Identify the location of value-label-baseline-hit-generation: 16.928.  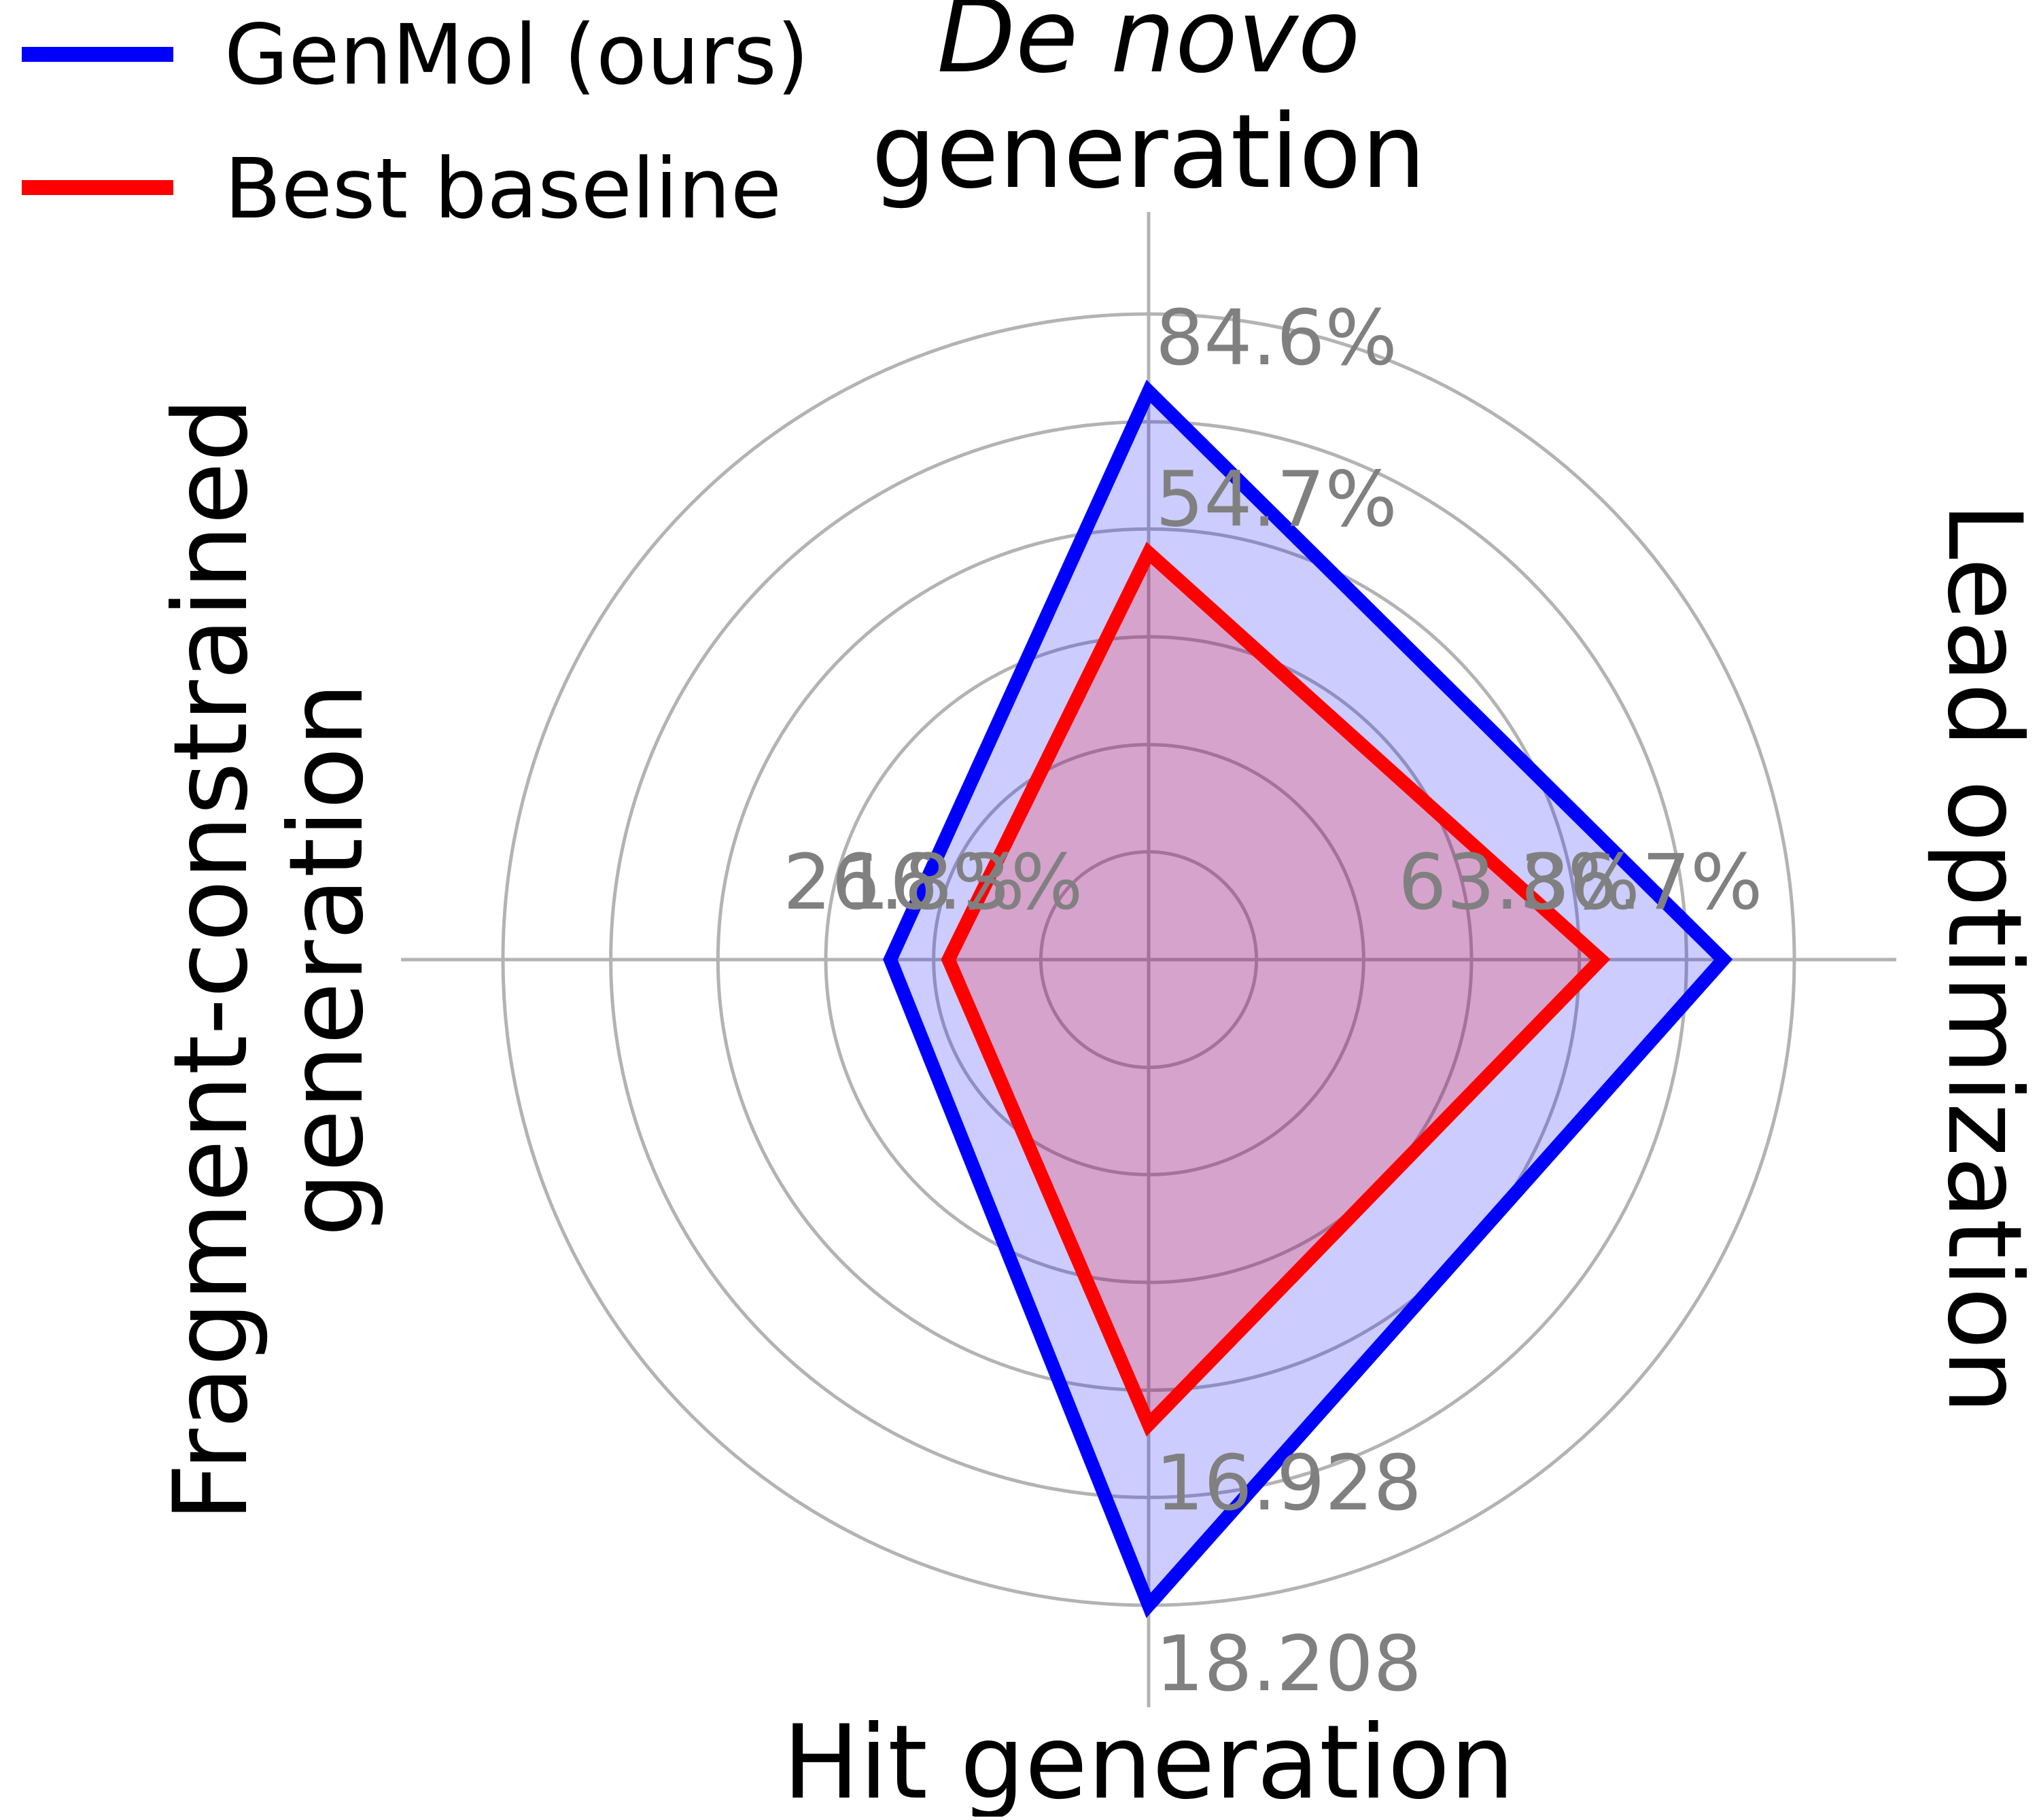
(1288, 1484).